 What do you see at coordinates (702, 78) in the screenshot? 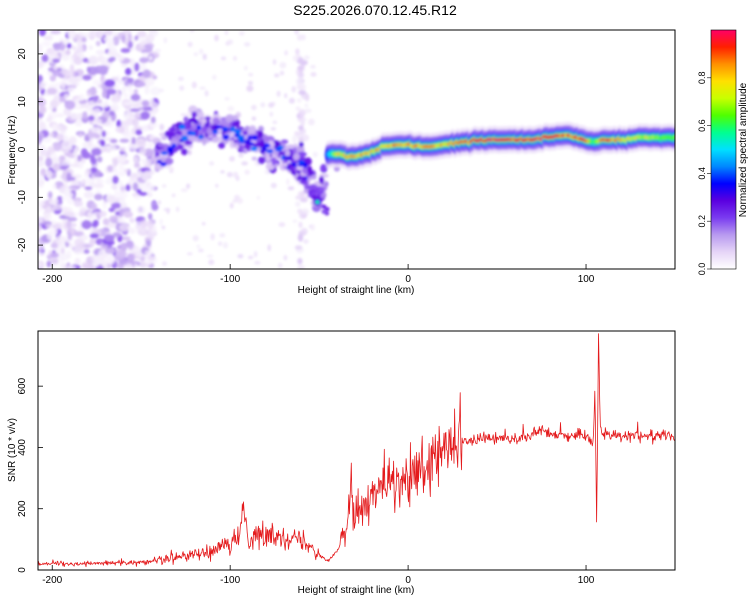
I see `colorbar-tick-label: 0.8` at bounding box center [702, 78].